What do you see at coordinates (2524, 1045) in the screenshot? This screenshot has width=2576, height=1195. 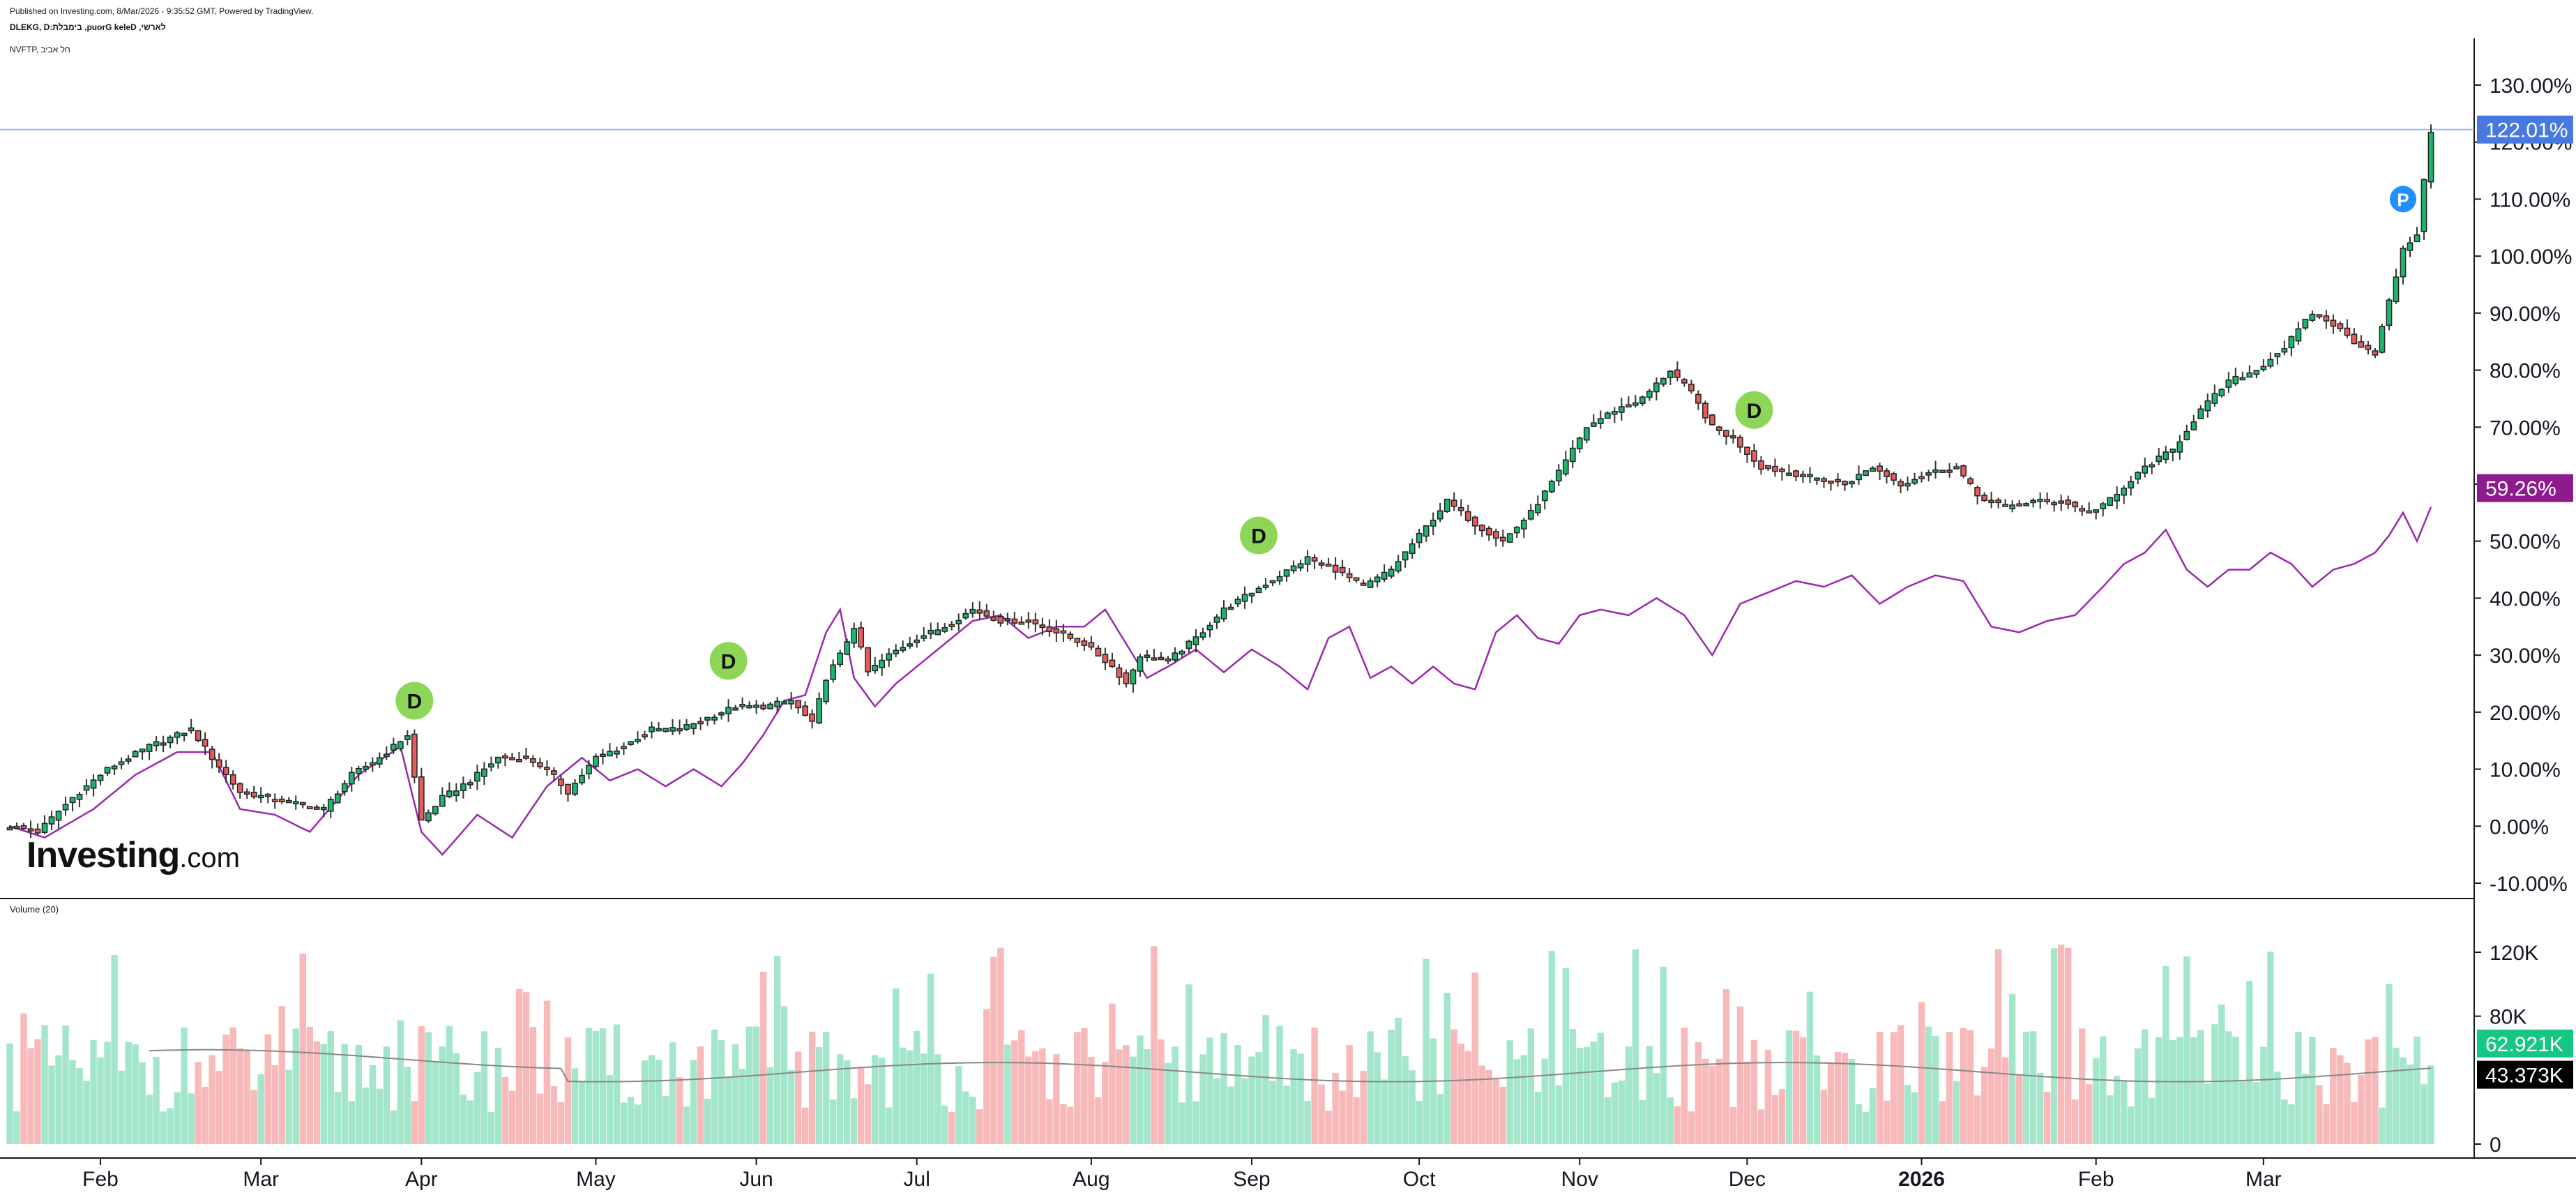 I see `svg-text: 62.921K` at bounding box center [2524, 1045].